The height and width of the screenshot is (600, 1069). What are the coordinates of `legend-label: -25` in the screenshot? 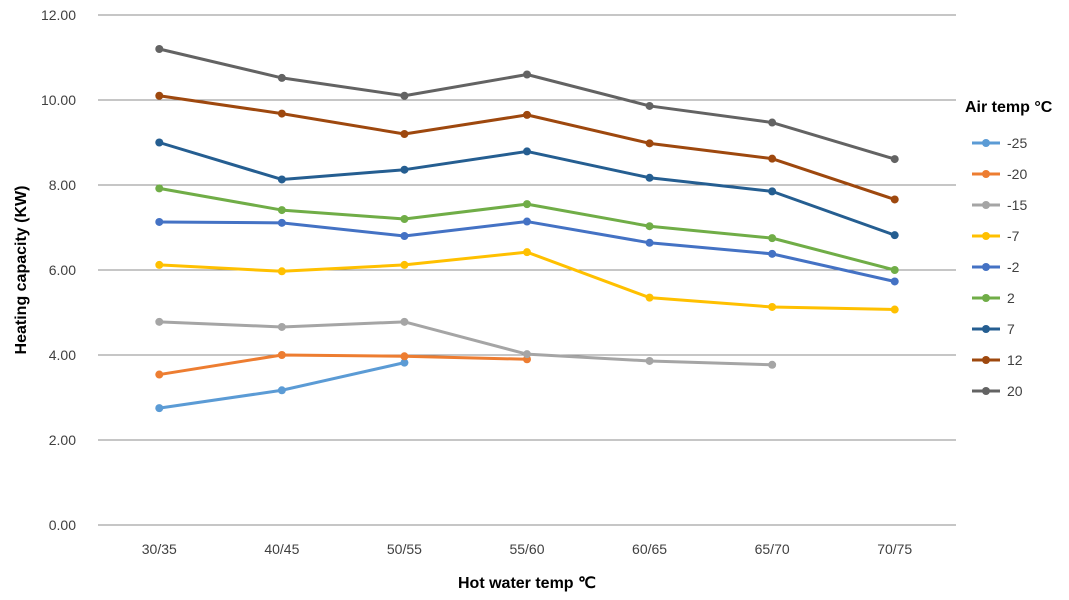 It's located at (1017, 143).